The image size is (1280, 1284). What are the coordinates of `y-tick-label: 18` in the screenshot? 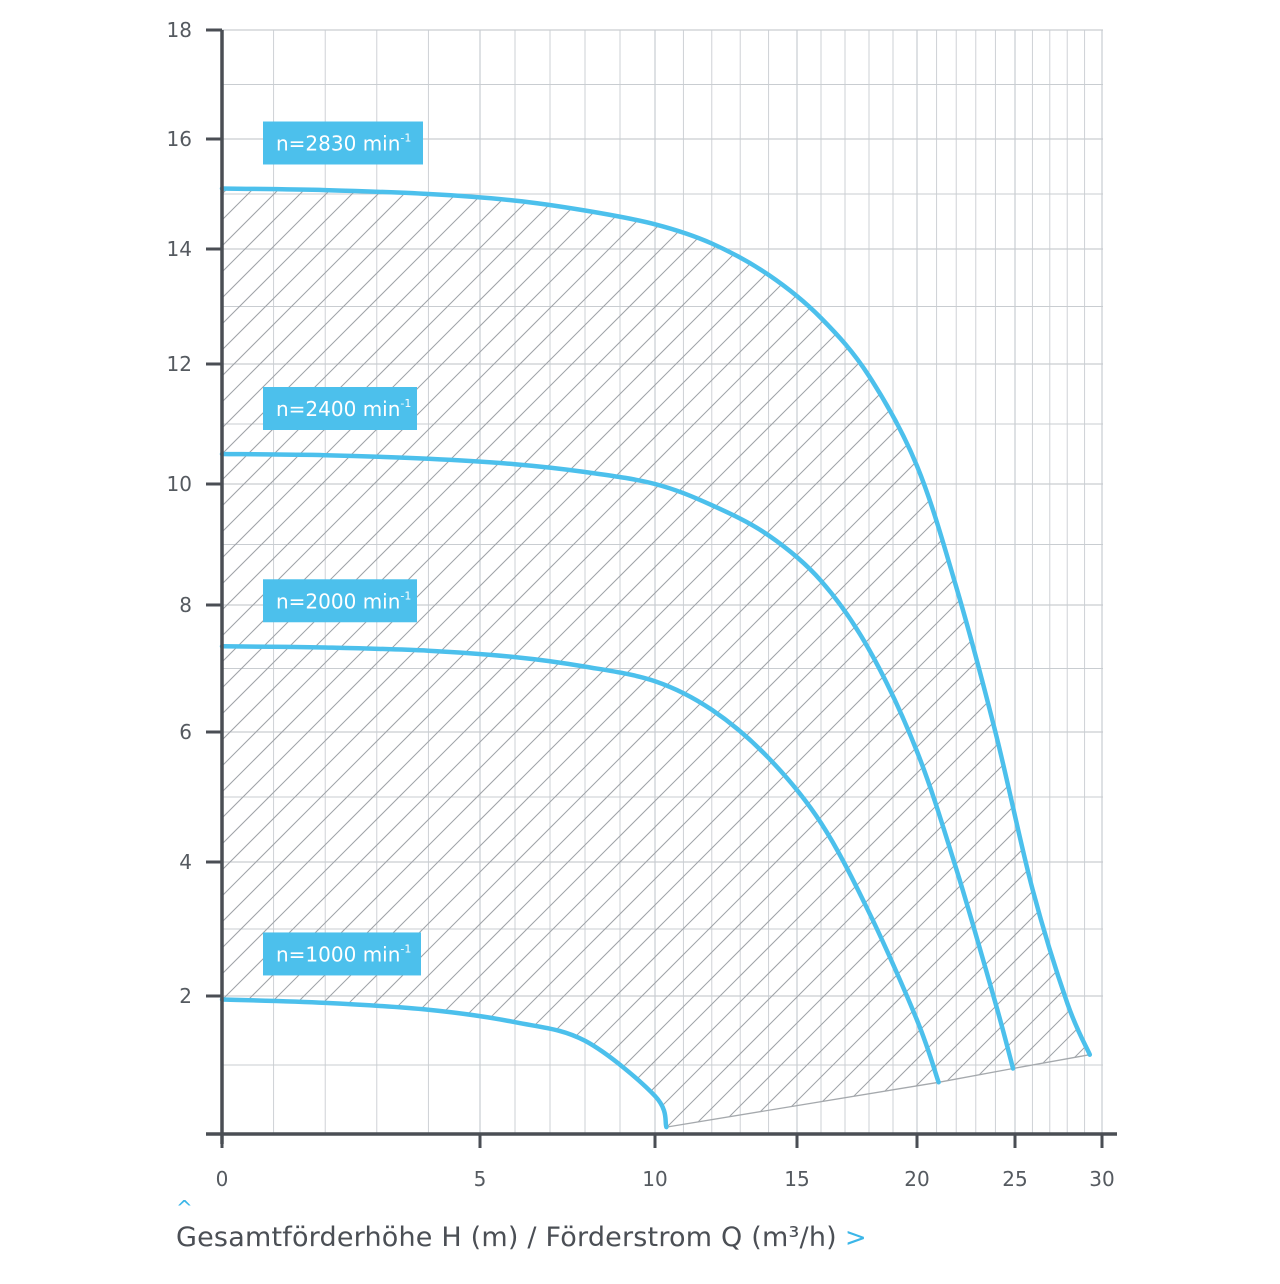 It's located at (179, 30).